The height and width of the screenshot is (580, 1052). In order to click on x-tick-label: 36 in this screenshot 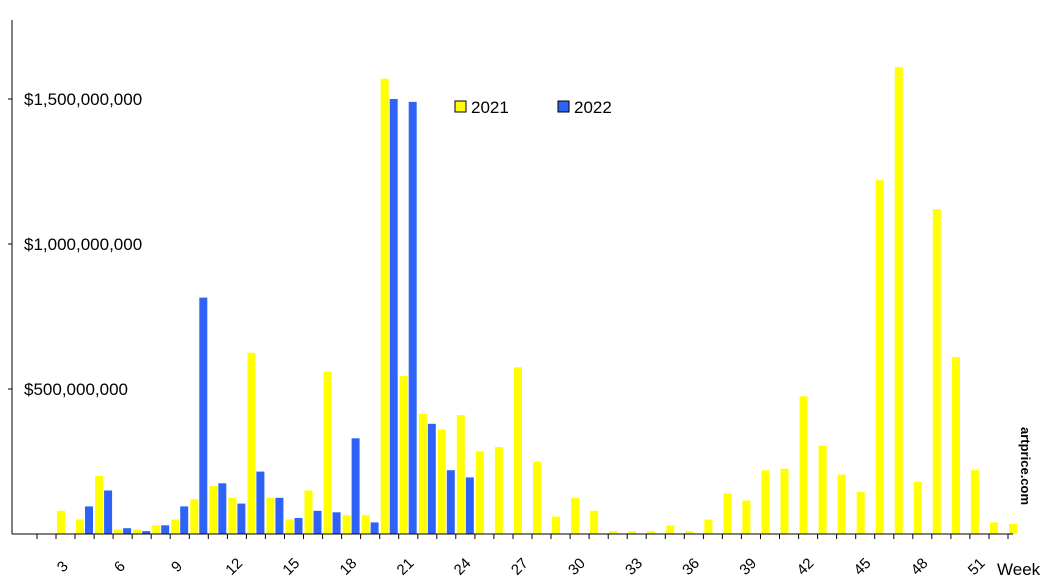, I will do `click(691, 567)`.